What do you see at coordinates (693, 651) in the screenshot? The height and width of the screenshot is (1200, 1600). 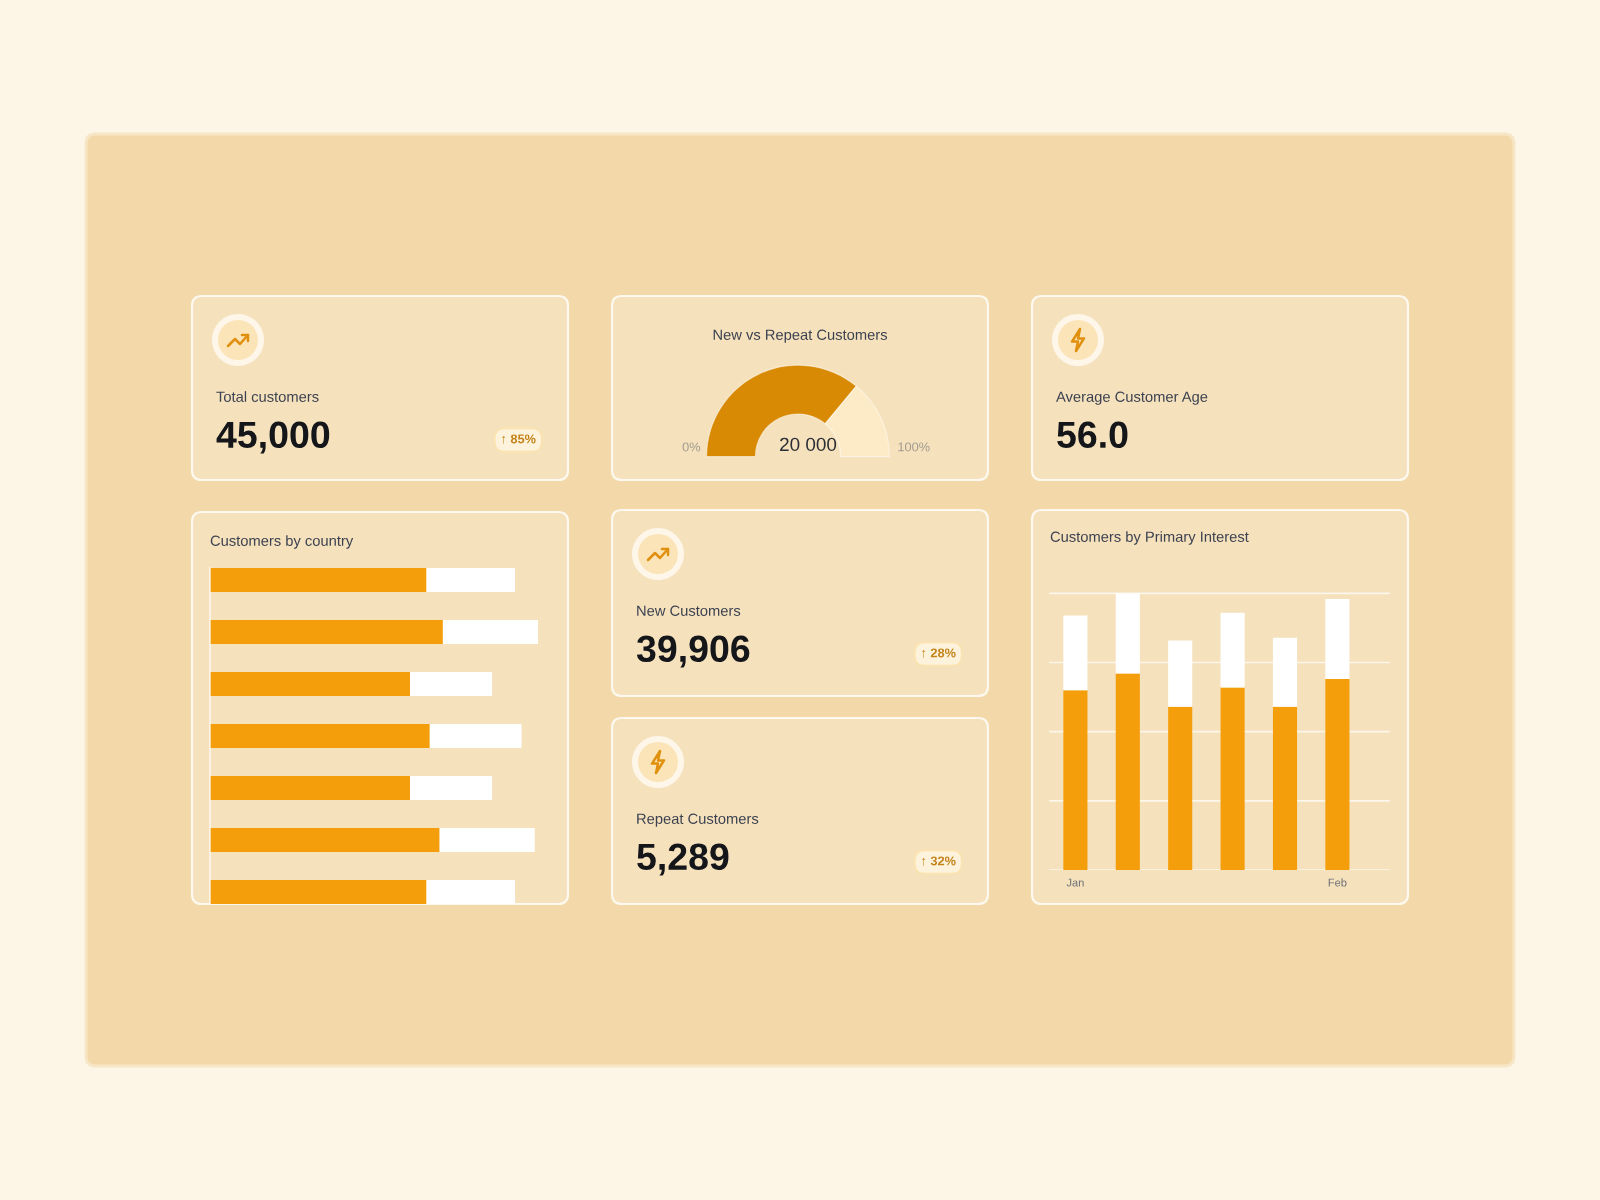 I see `text: 39,906` at bounding box center [693, 651].